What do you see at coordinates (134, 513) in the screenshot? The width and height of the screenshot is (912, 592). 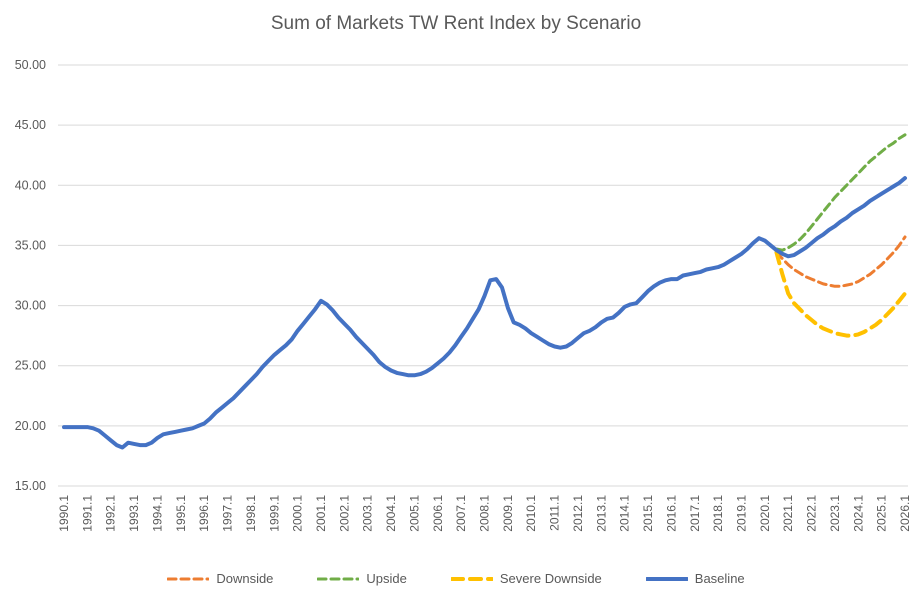 I see `svg-text: 1993.1` at bounding box center [134, 513].